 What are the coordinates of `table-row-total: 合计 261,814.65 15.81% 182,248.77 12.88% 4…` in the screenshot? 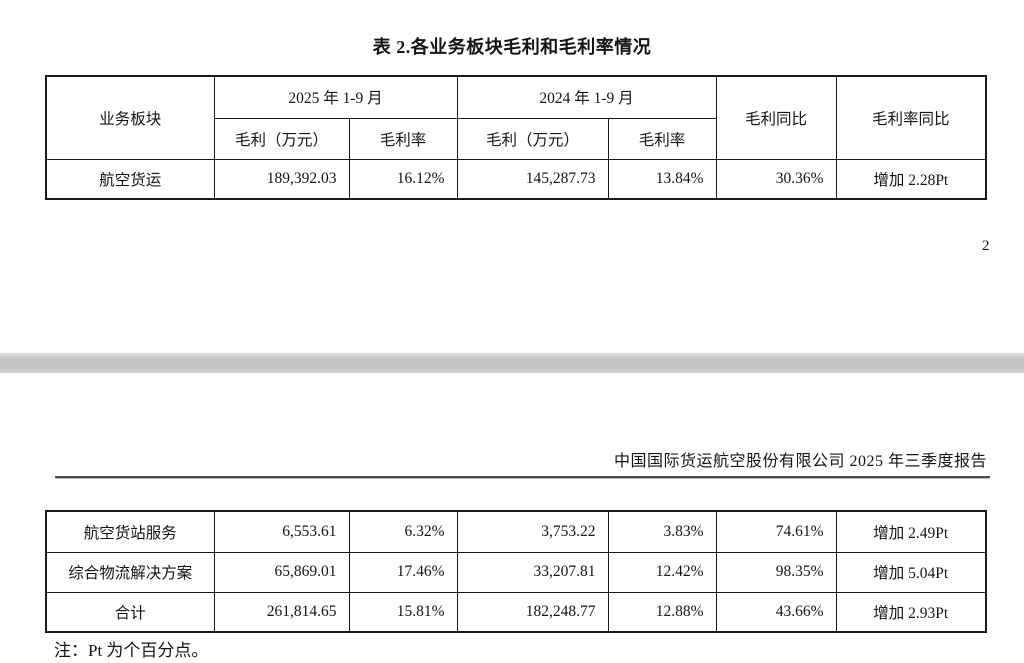 It's located at (516, 612).